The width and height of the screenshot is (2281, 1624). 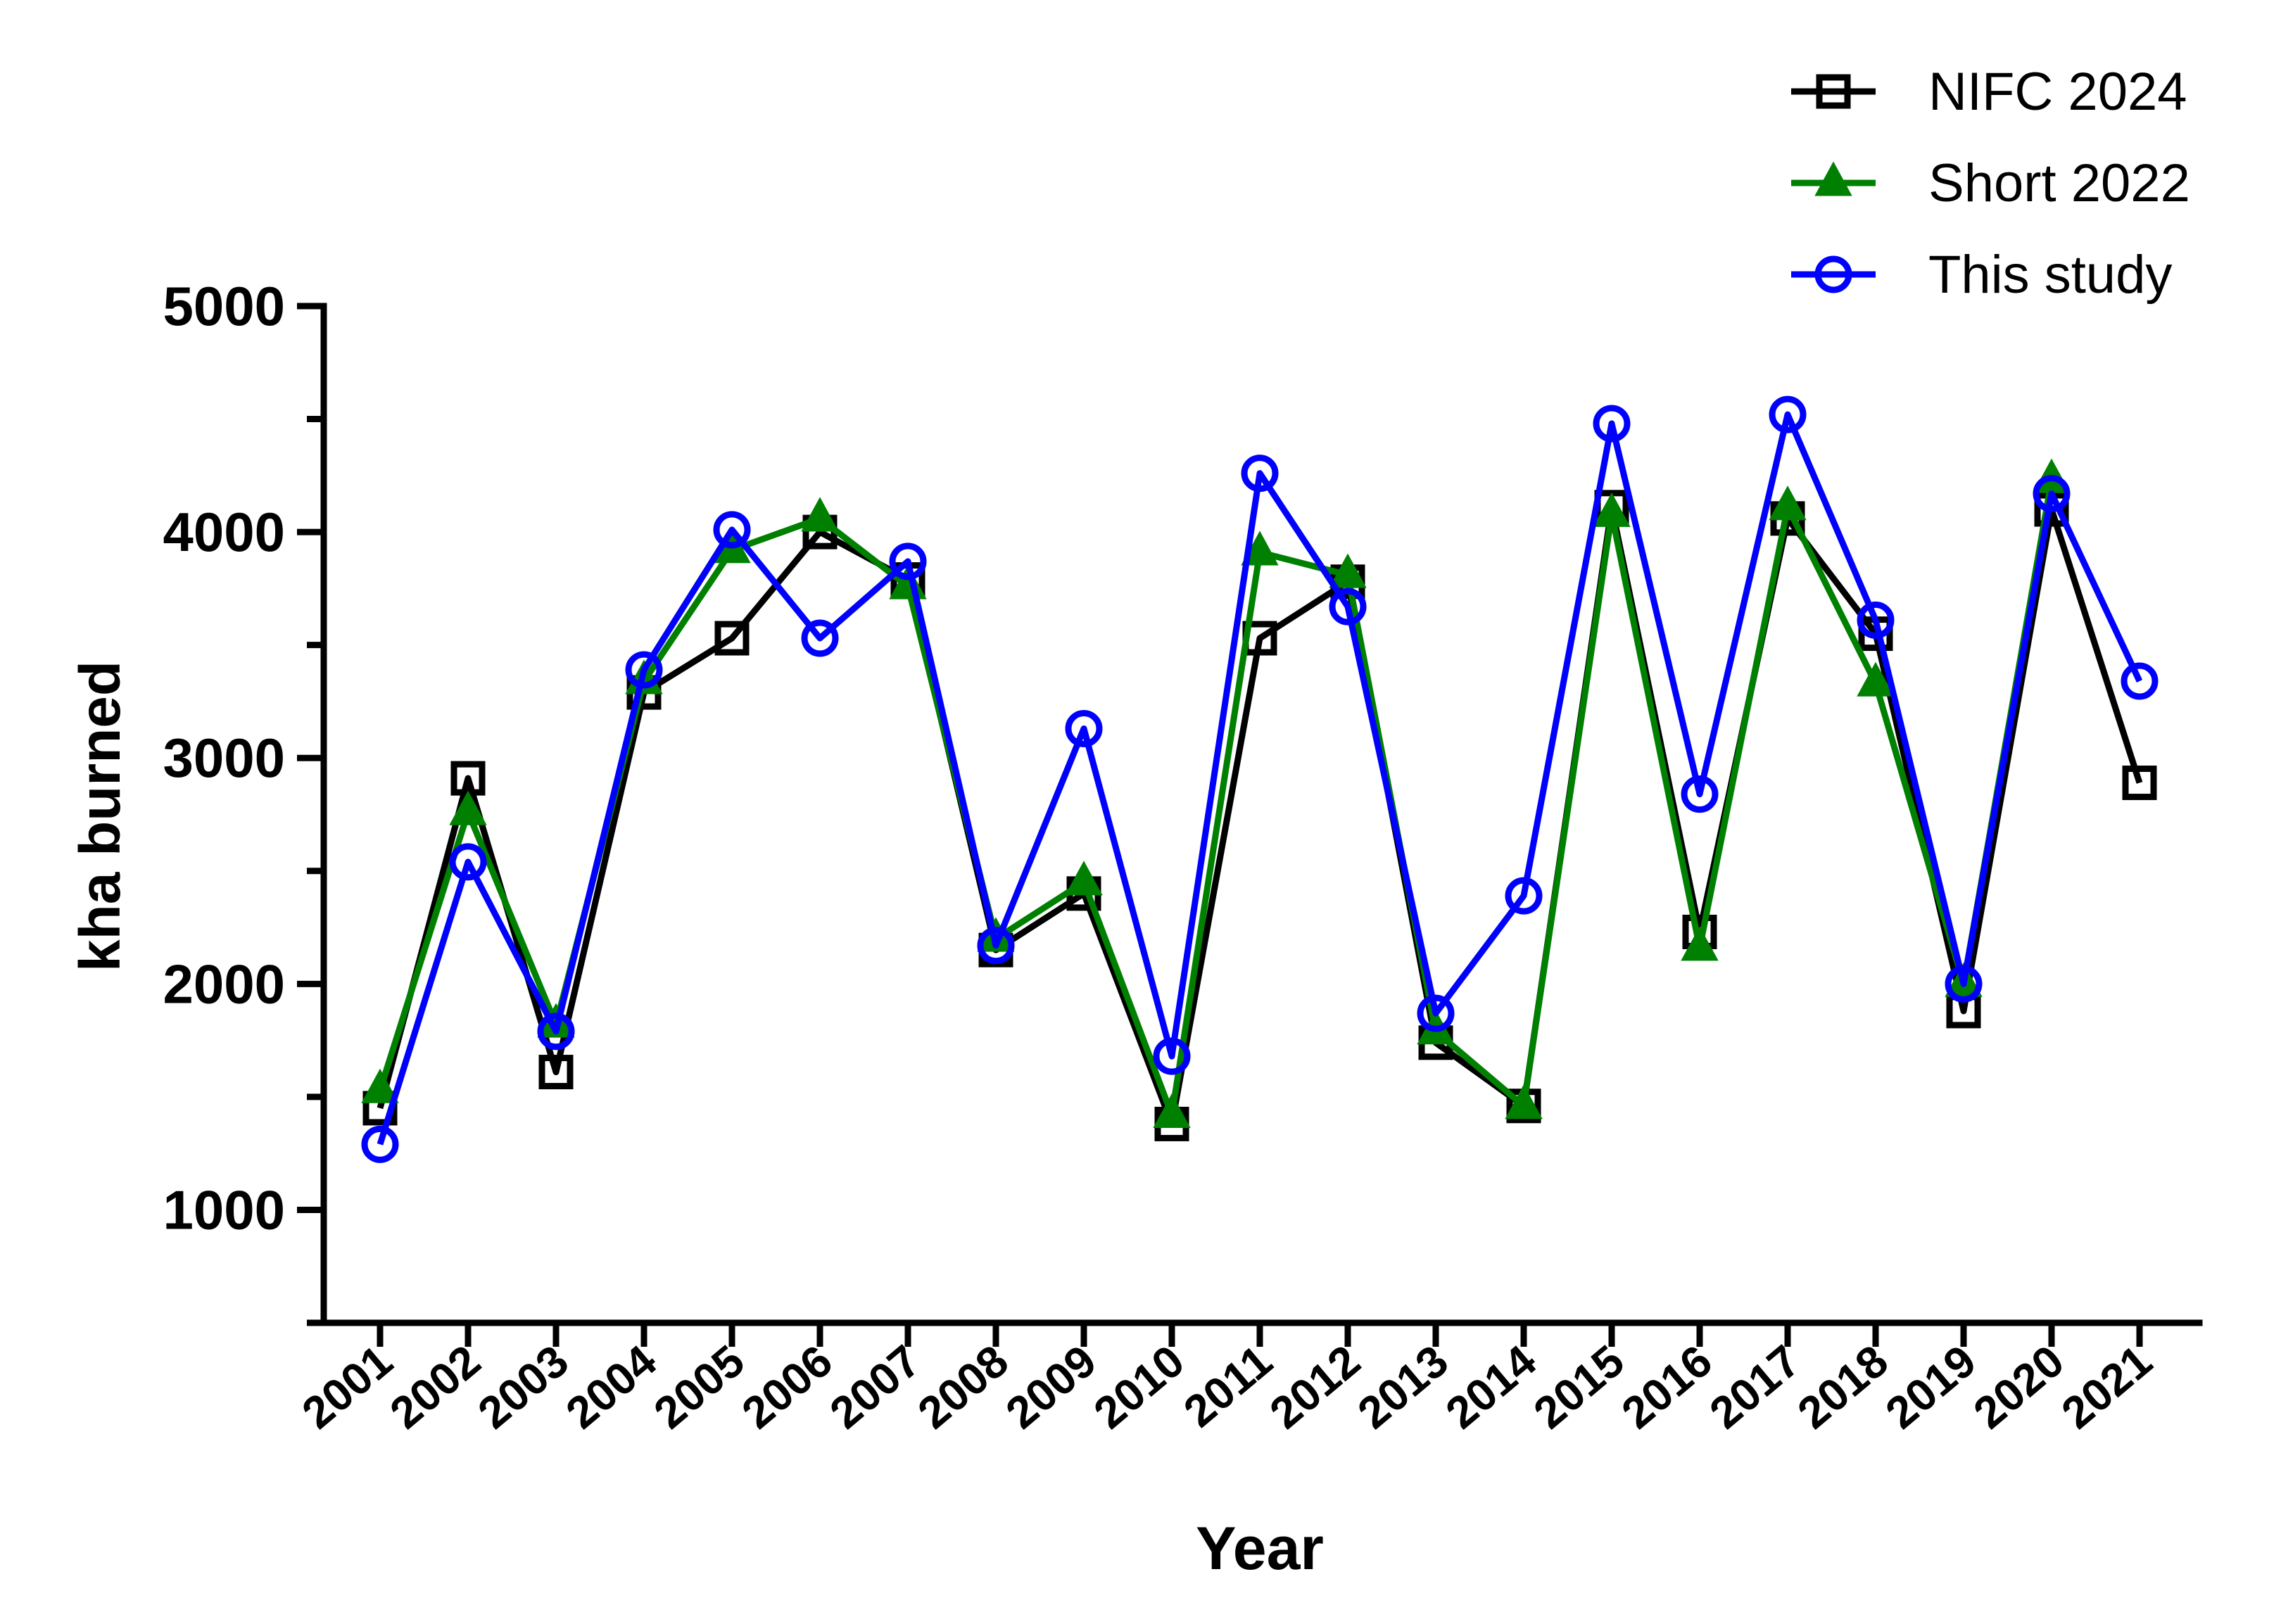 What do you see at coordinates (876, 1387) in the screenshot?
I see `x-tick-label: 2007` at bounding box center [876, 1387].